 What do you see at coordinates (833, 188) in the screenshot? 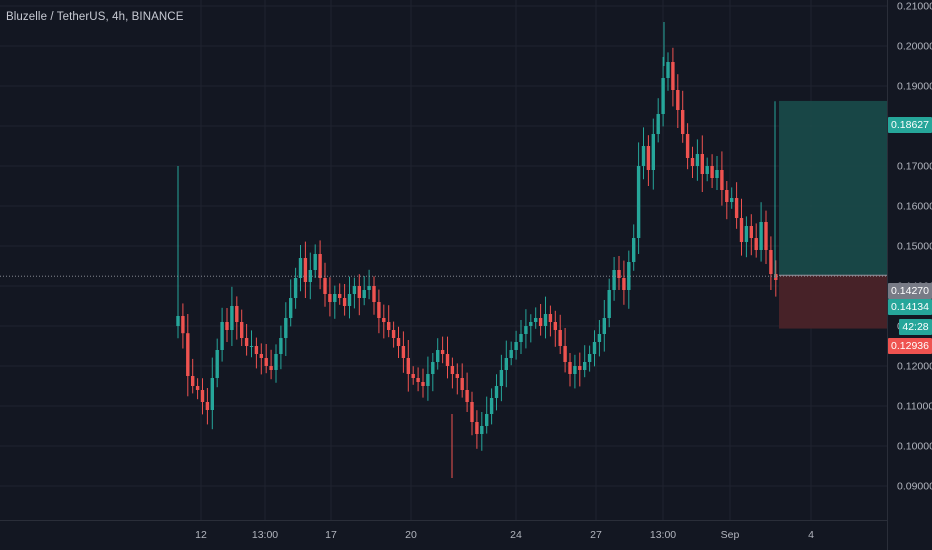
I see `target-zone` at bounding box center [833, 188].